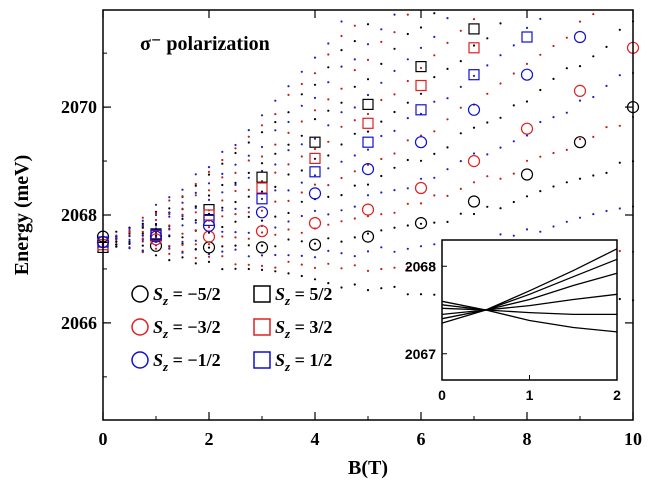  I want to click on x-tick-label: 6, so click(421, 439).